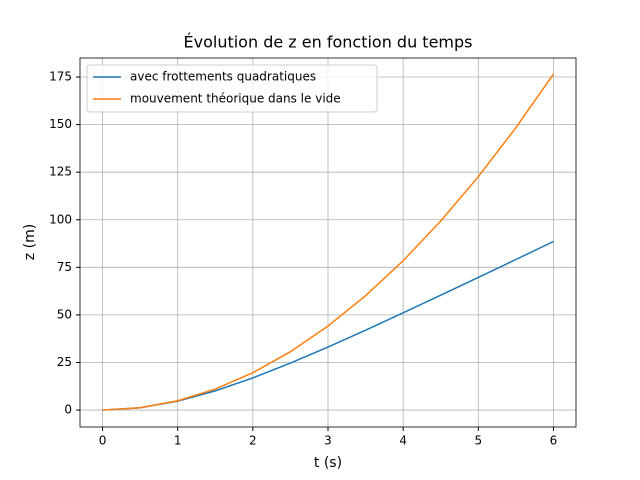  What do you see at coordinates (178, 441) in the screenshot?
I see `x-tick-label: 1` at bounding box center [178, 441].